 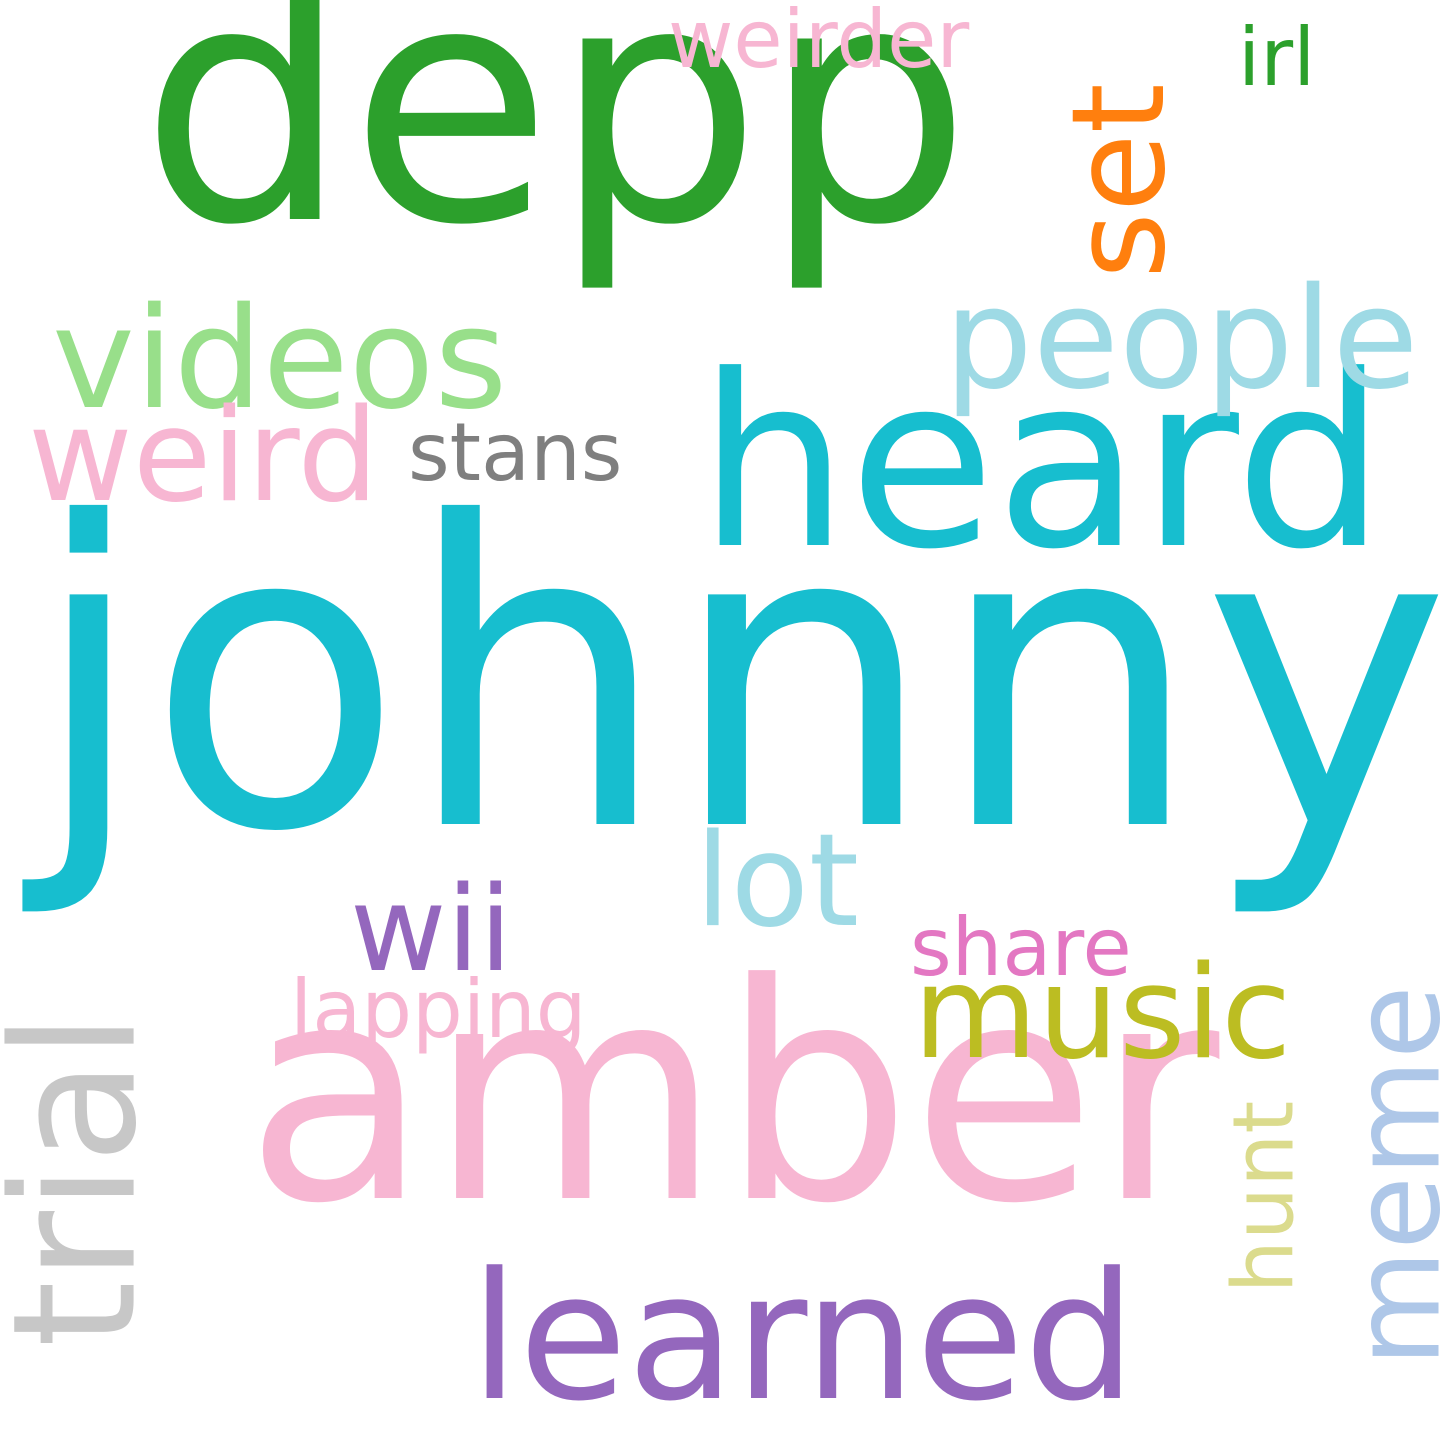 What do you see at coordinates (803, 1337) in the screenshot?
I see `word-learned: learned` at bounding box center [803, 1337].